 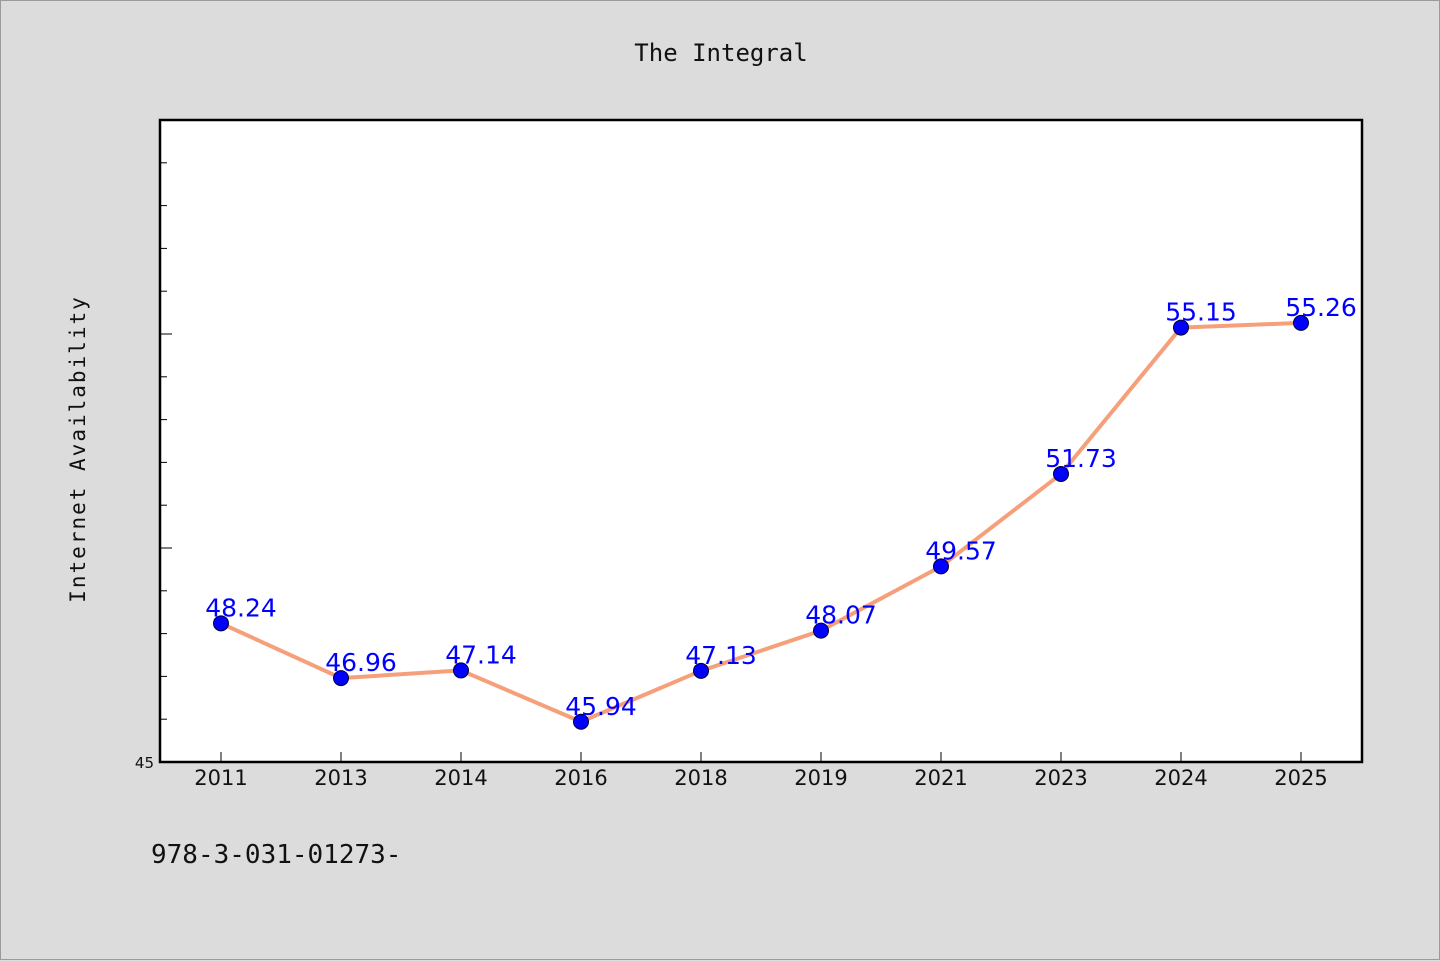 What do you see at coordinates (761, 771) in the screenshot?
I see `x-axis-ticks: 2011 2013 2014 2016 2018 2019 2021 2023 2024 2025` at bounding box center [761, 771].